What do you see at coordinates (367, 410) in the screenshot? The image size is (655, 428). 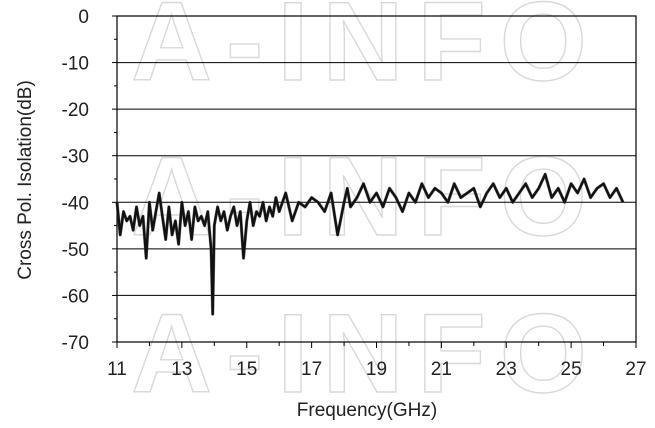 I see `x-axis-title: Frequency(GHz)` at bounding box center [367, 410].